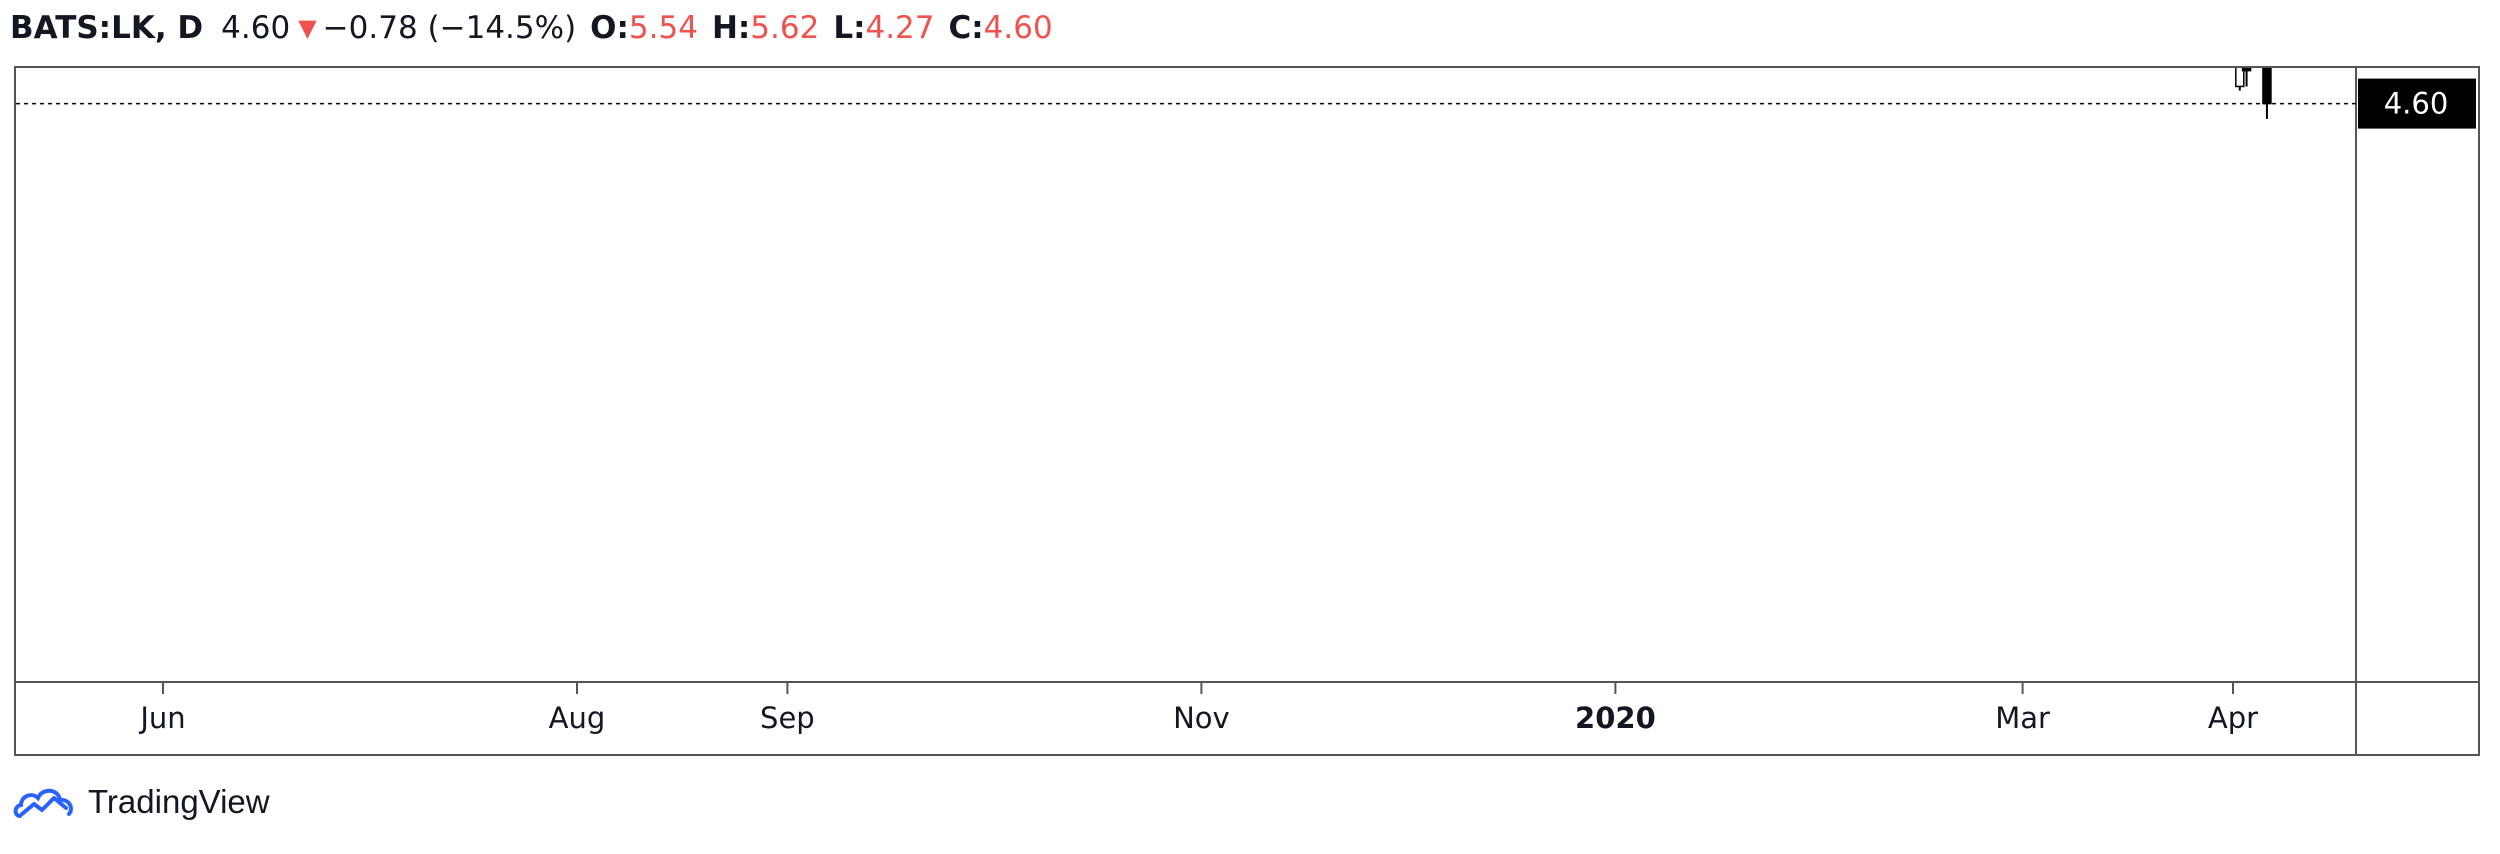 The width and height of the screenshot is (2500, 854). Describe the element at coordinates (609, 28) in the screenshot. I see `open-label: O:` at that location.